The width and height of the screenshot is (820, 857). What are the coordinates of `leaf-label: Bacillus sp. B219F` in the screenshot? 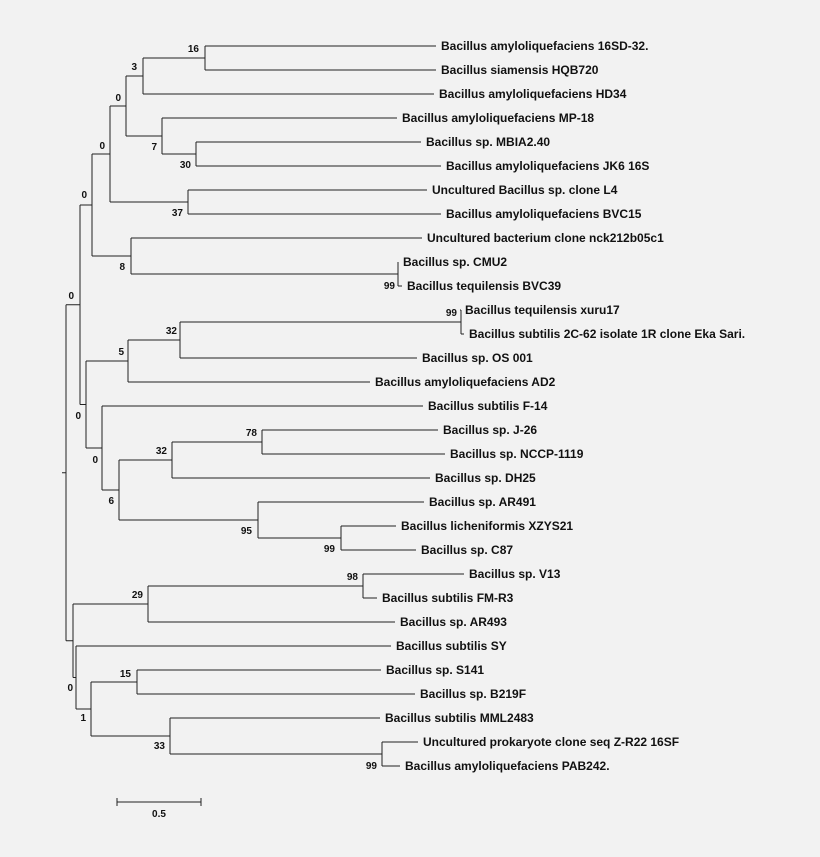 It's located at (473, 694).